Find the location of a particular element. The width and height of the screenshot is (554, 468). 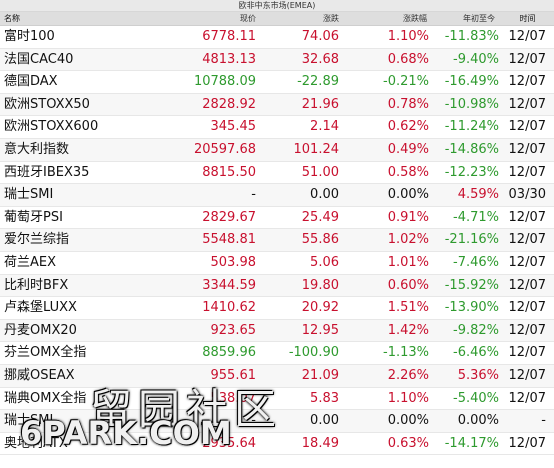

change-value: 2.14 is located at coordinates (324, 127).